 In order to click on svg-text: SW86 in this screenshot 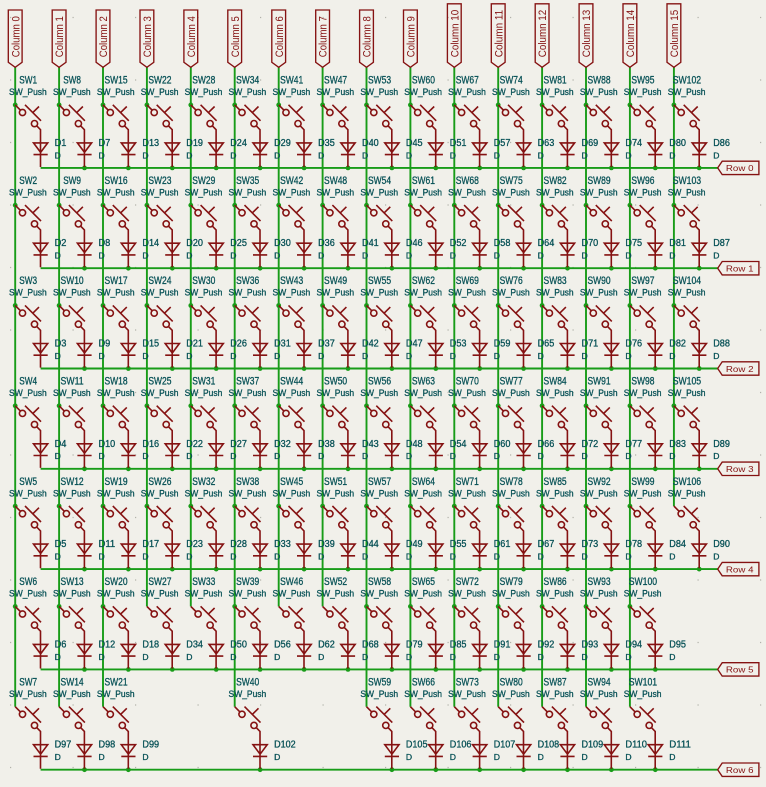, I will do `click(555, 582)`.